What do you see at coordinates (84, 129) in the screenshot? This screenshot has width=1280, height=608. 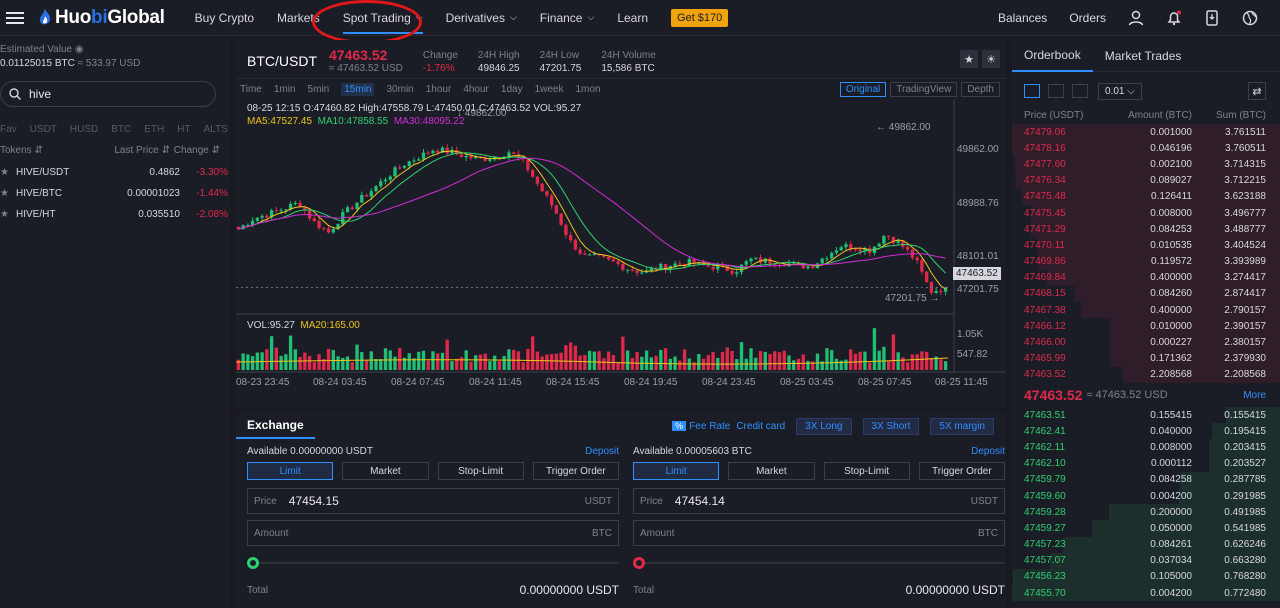 I see `tab-husd: HUSD` at bounding box center [84, 129].